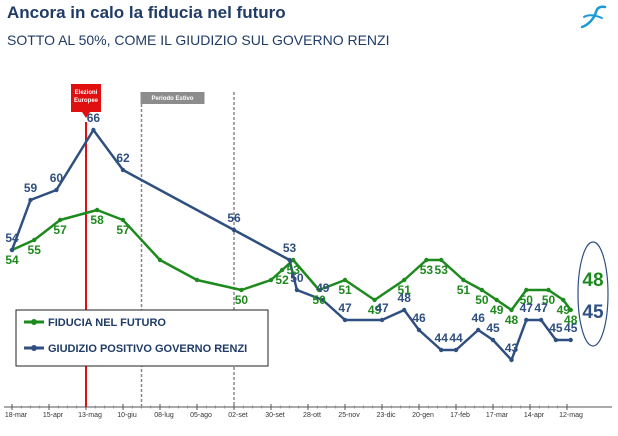 The height and width of the screenshot is (436, 618). I want to click on x-tick-label: 23-dic, so click(386, 415).